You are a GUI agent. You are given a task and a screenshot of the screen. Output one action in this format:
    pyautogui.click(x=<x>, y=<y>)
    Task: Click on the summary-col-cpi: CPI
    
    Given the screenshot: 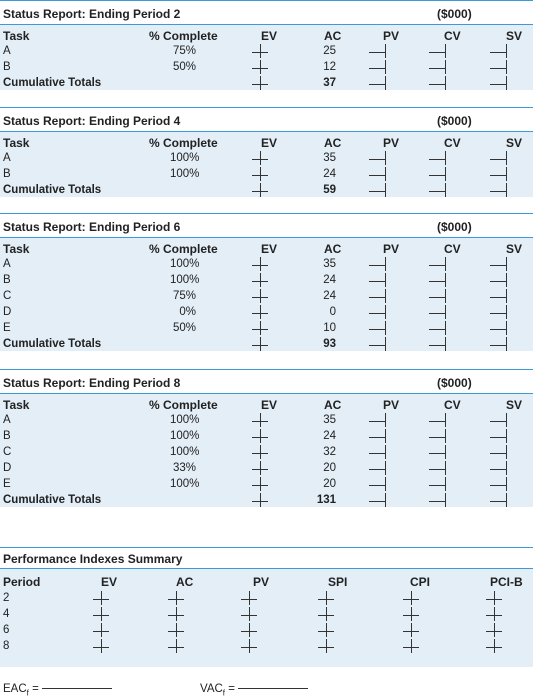 What is the action you would take?
    pyautogui.click(x=420, y=582)
    